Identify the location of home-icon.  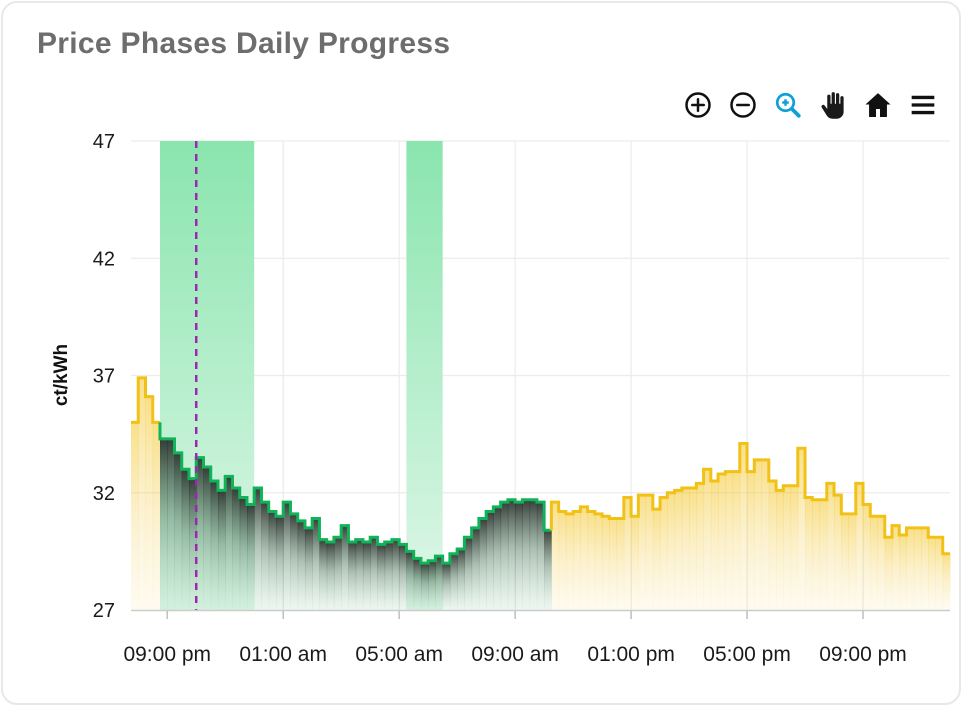
(878, 105).